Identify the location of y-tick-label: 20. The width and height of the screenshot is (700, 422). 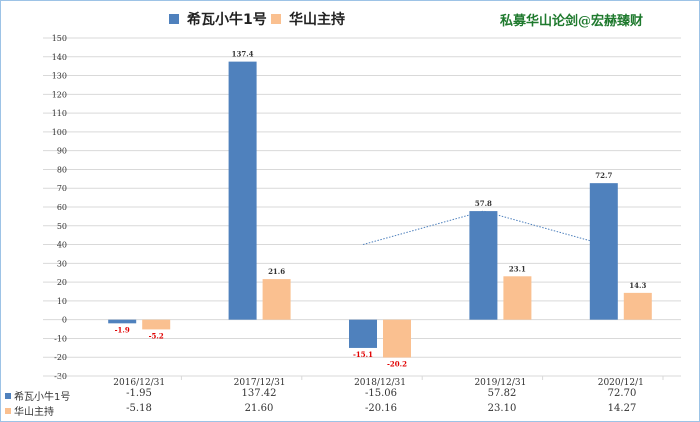
(62, 282).